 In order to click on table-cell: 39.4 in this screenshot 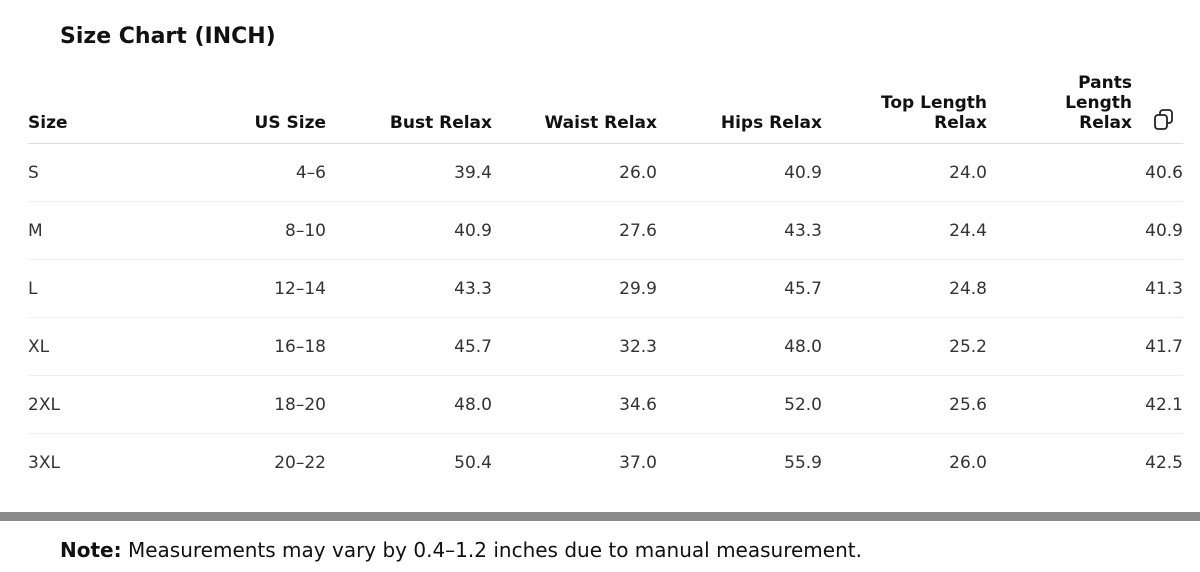, I will do `click(409, 172)`.